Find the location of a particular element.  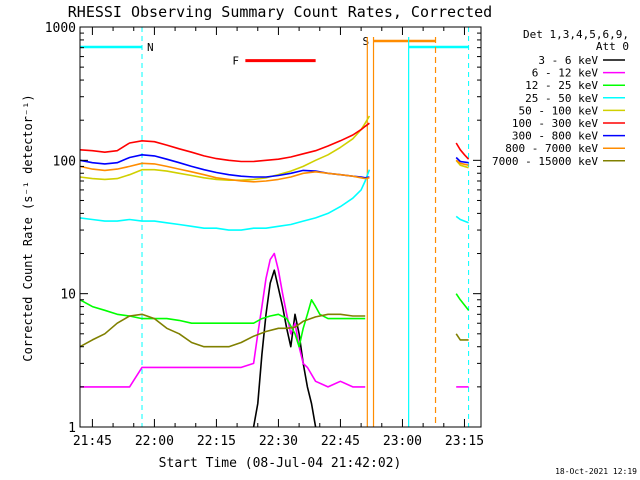

x-tick-label: 22:30 is located at coordinates (278, 441).